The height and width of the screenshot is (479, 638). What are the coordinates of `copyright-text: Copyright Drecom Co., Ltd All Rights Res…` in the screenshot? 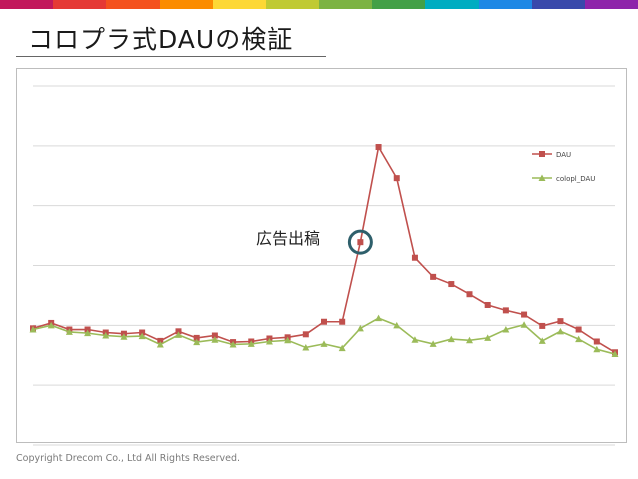 It's located at (128, 458).